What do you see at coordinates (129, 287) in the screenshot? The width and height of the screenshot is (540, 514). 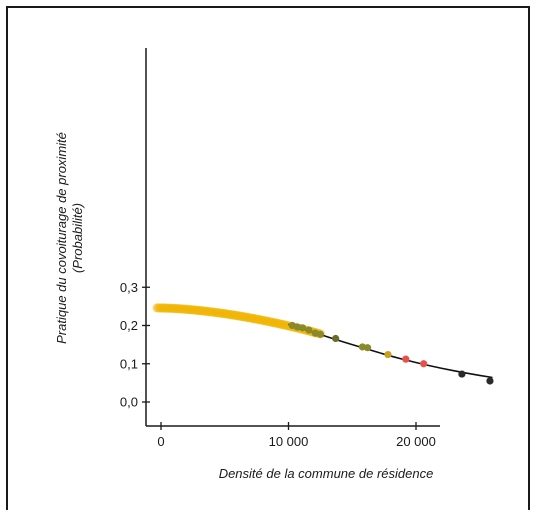 I see `y-tick-label: 0,3` at bounding box center [129, 287].